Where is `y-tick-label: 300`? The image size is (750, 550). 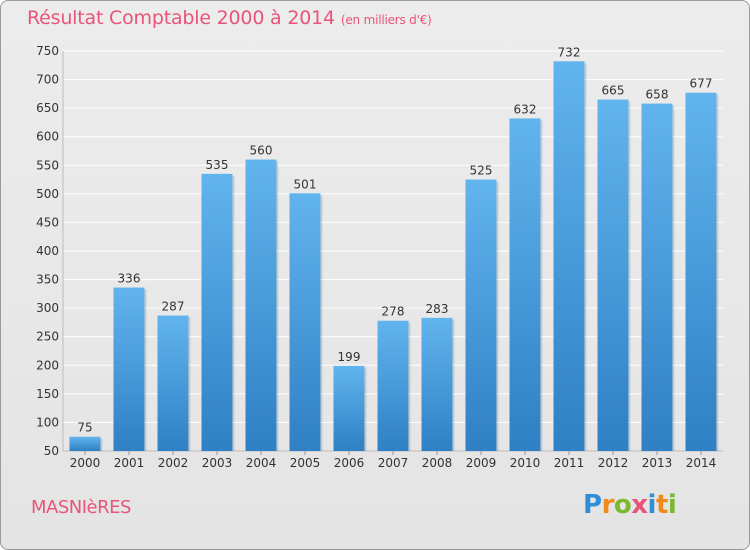
y-tick-label: 300 is located at coordinates (47, 308).